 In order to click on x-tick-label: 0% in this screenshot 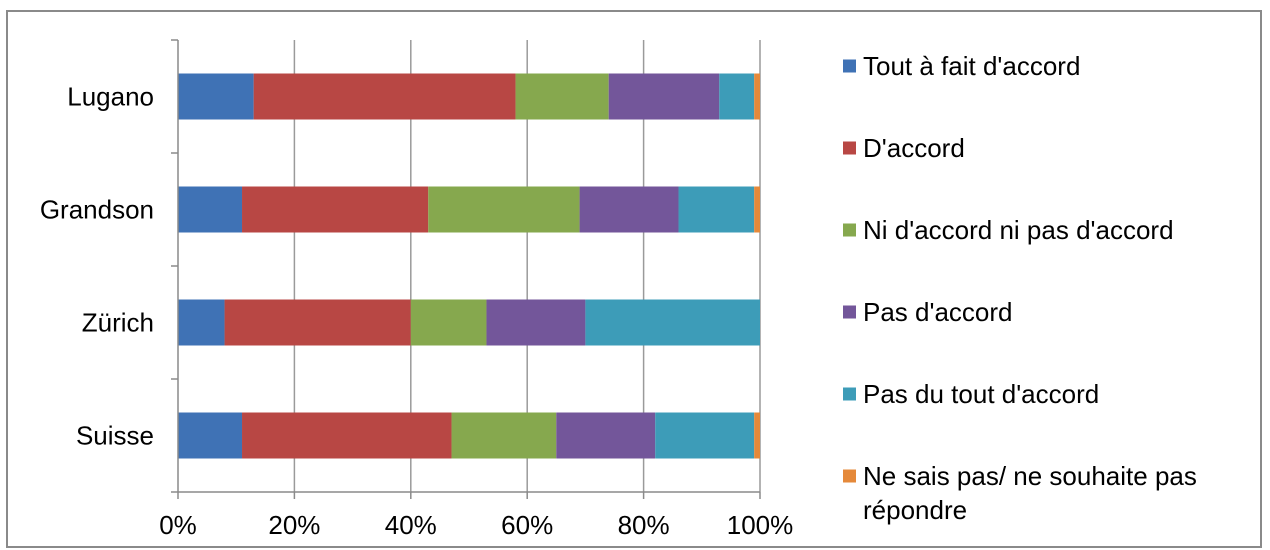, I will do `click(178, 525)`.